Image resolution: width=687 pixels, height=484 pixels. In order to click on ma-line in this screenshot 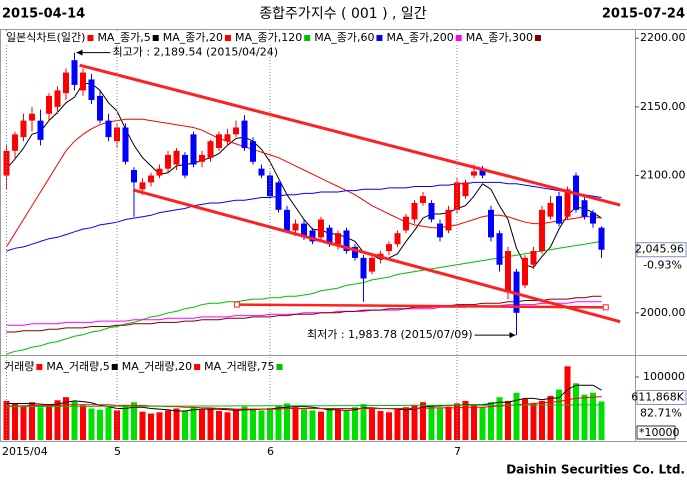, I will do `click(304, 314)`.